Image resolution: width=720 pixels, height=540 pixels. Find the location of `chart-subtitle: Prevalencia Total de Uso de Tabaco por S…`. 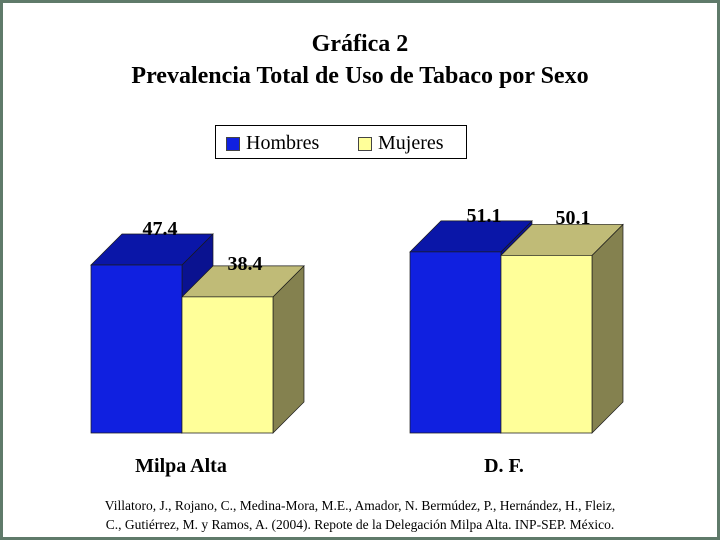

chart-subtitle: Prevalencia Total de Uso de Tabaco por S… is located at coordinates (360, 76).